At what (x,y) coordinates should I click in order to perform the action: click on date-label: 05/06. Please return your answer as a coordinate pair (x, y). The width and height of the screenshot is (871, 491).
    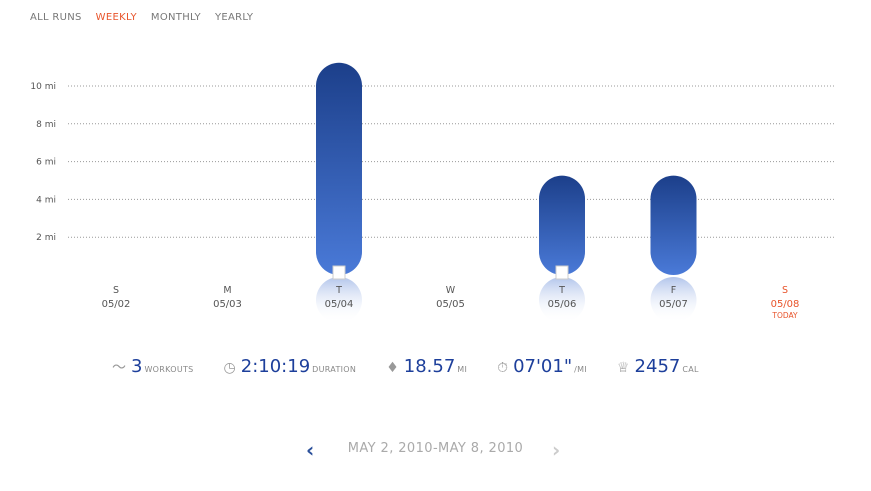
    Looking at the image, I should click on (562, 304).